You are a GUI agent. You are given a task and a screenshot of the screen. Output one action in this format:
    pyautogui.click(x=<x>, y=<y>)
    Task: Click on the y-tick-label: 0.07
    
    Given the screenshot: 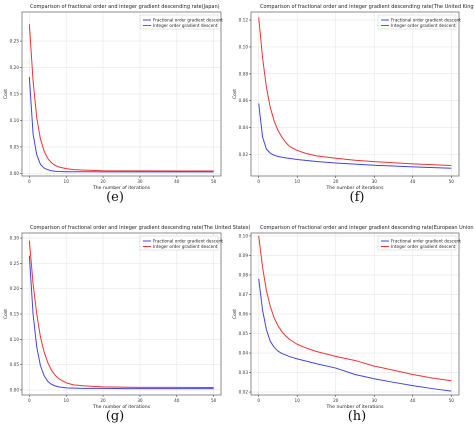 What is the action you would take?
    pyautogui.click(x=244, y=294)
    